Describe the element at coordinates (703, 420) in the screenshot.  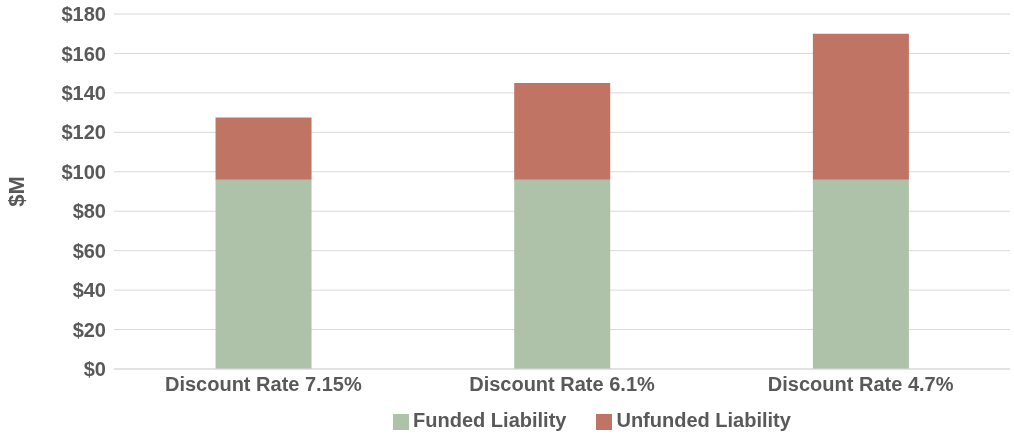
I see `legend-label: Unfunded Liability` at that location.